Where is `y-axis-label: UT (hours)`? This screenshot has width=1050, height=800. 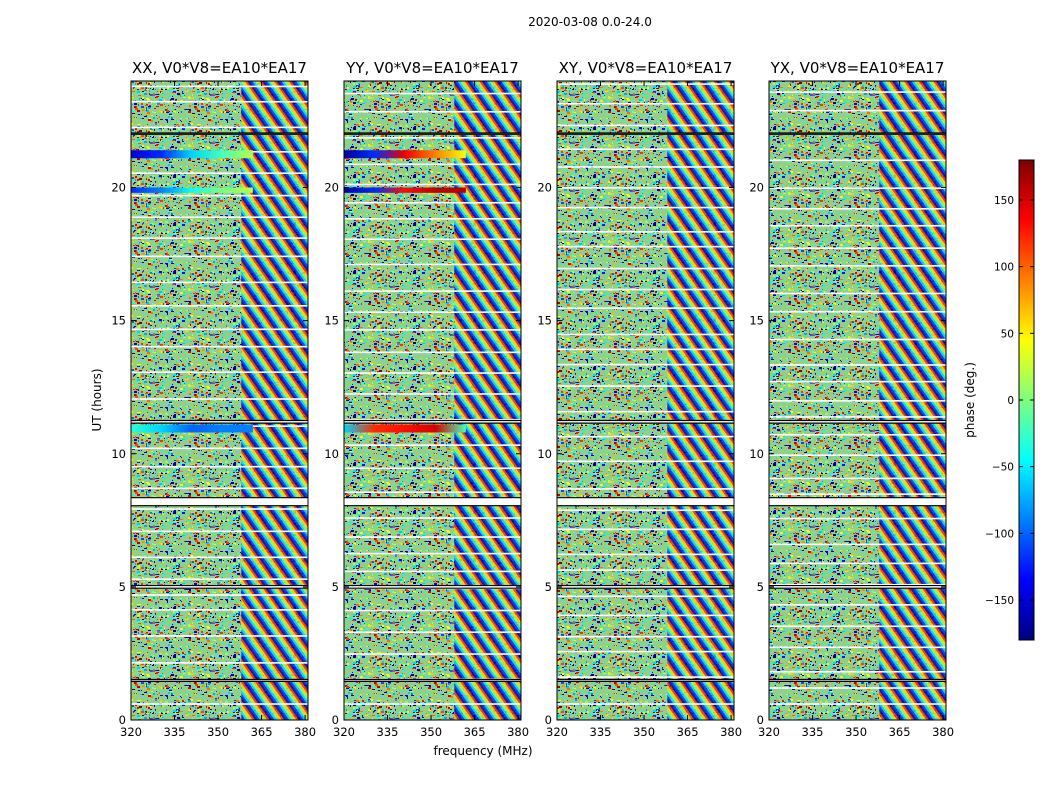
y-axis-label: UT (hours) is located at coordinates (97, 399).